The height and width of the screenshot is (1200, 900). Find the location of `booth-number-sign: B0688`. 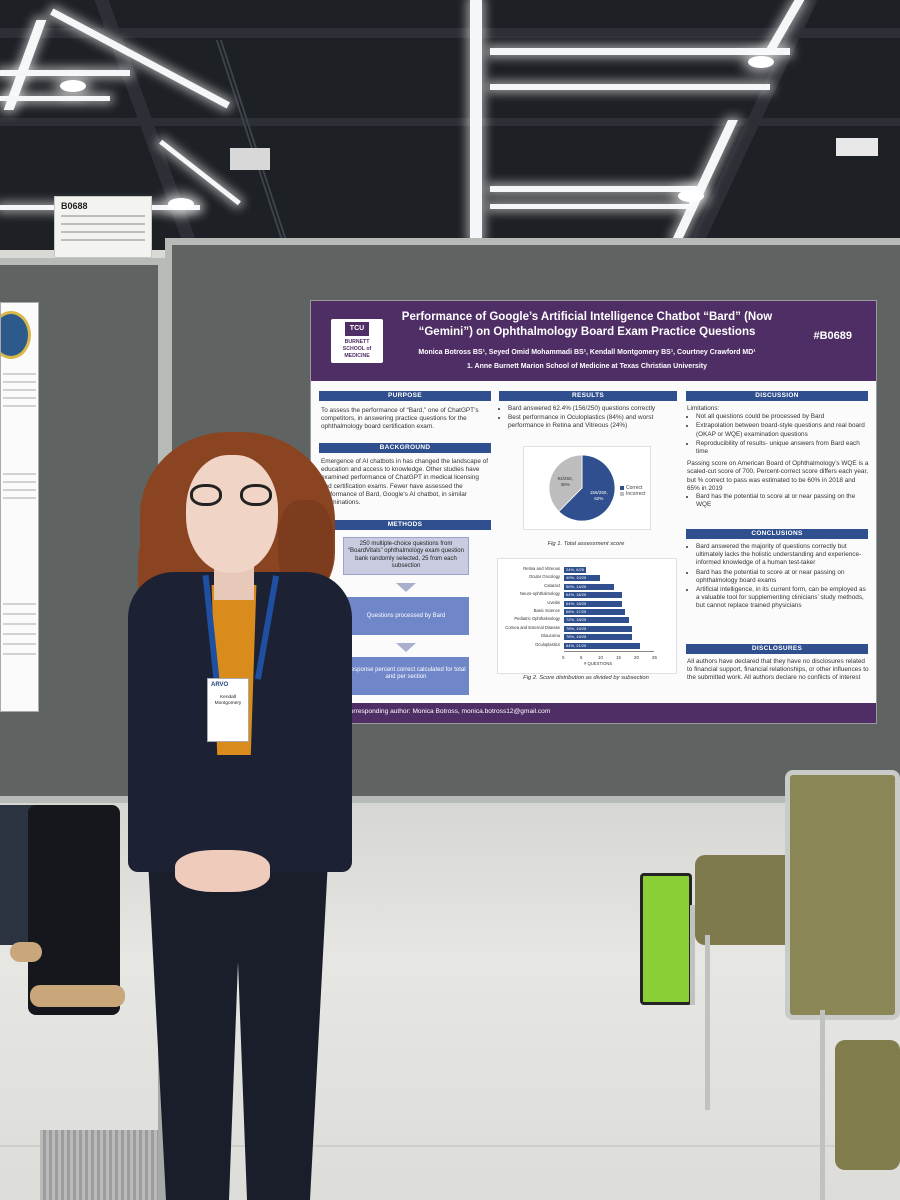

booth-number-sign: B0688 is located at coordinates (103, 227).